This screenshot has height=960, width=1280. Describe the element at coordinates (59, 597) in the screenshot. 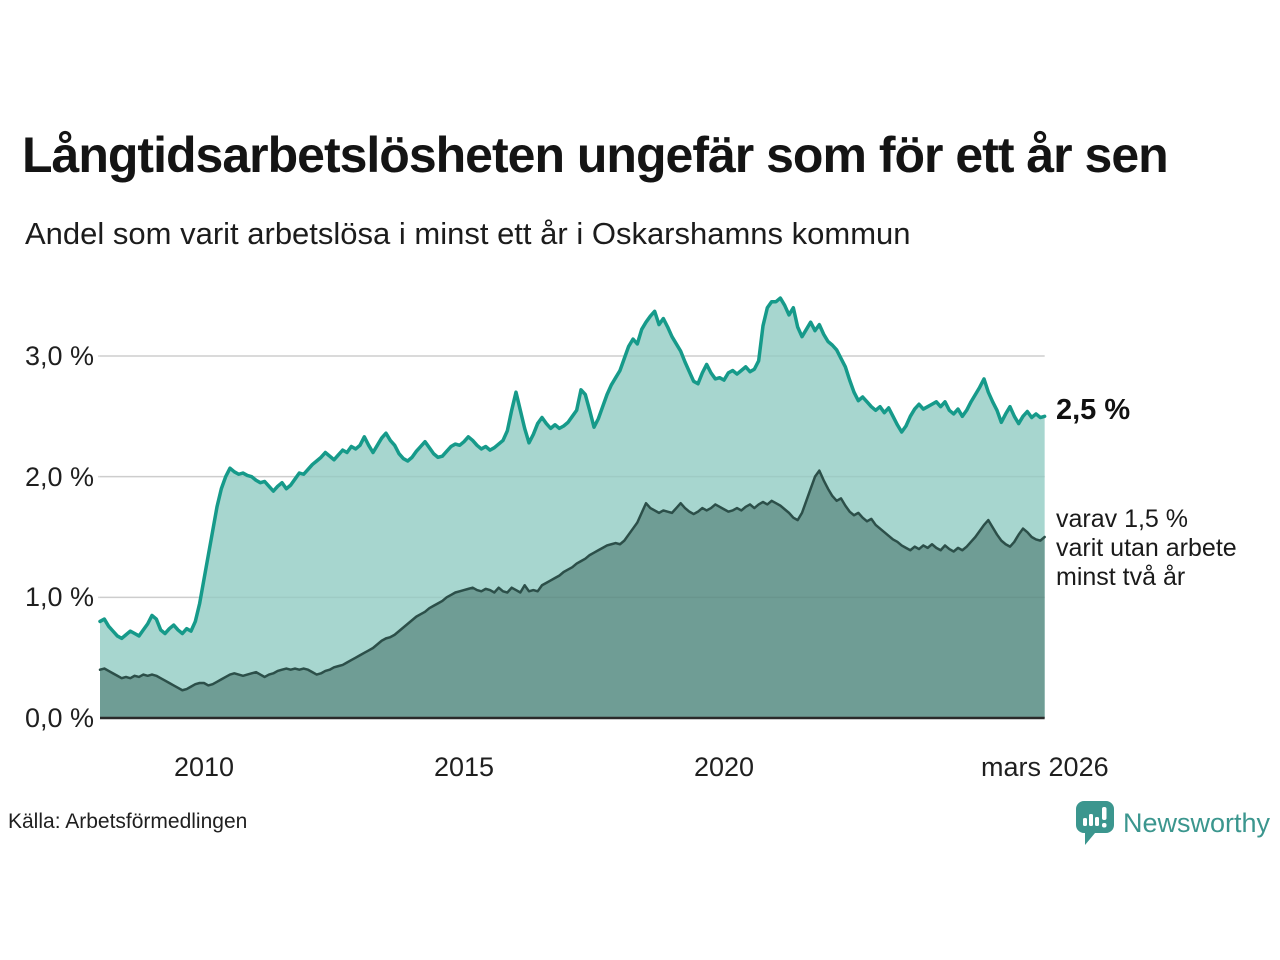

I see `y-axis-tick-label: 1,0 %` at that location.